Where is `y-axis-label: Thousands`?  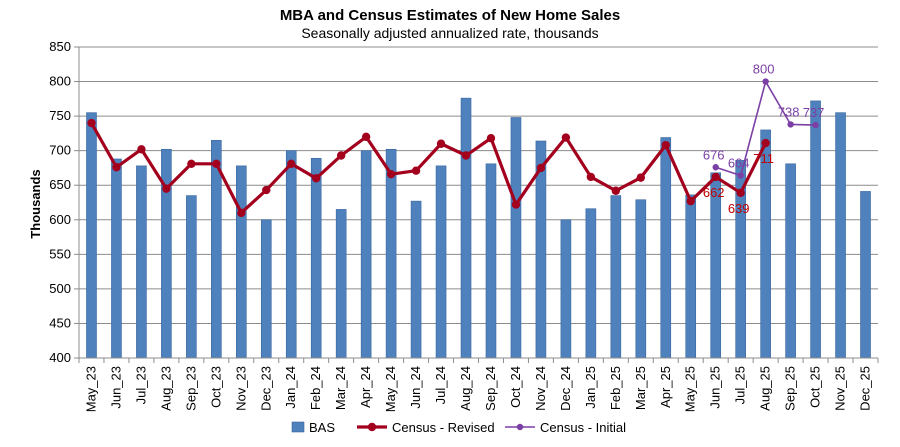 y-axis-label: Thousands is located at coordinates (35, 203).